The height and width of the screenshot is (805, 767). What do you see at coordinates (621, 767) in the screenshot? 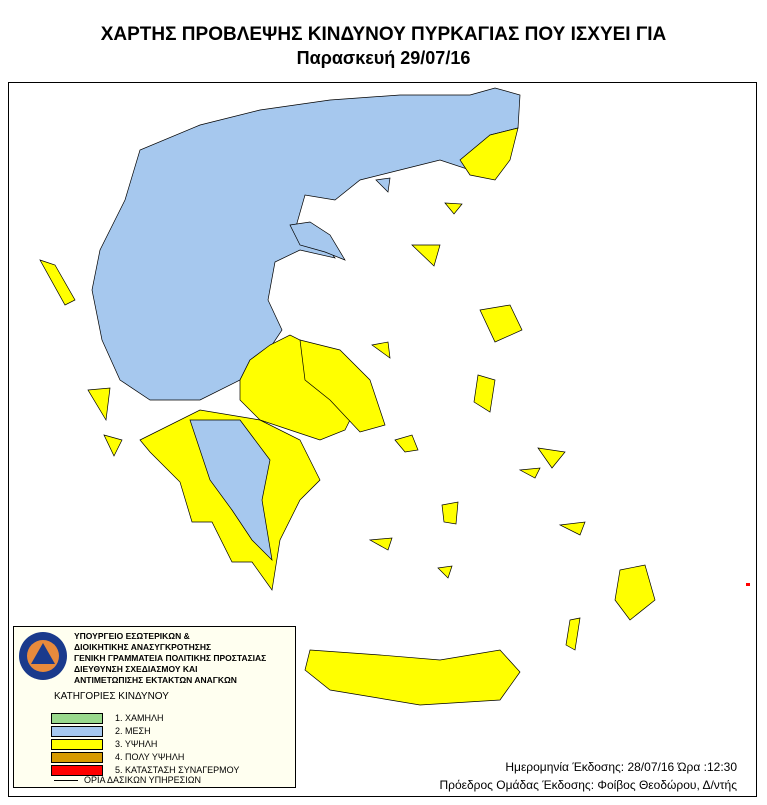
I see `issue-date: Ημερομηνία Έκδοσης: 28/07/16 Ώρα :12:30` at bounding box center [621, 767].